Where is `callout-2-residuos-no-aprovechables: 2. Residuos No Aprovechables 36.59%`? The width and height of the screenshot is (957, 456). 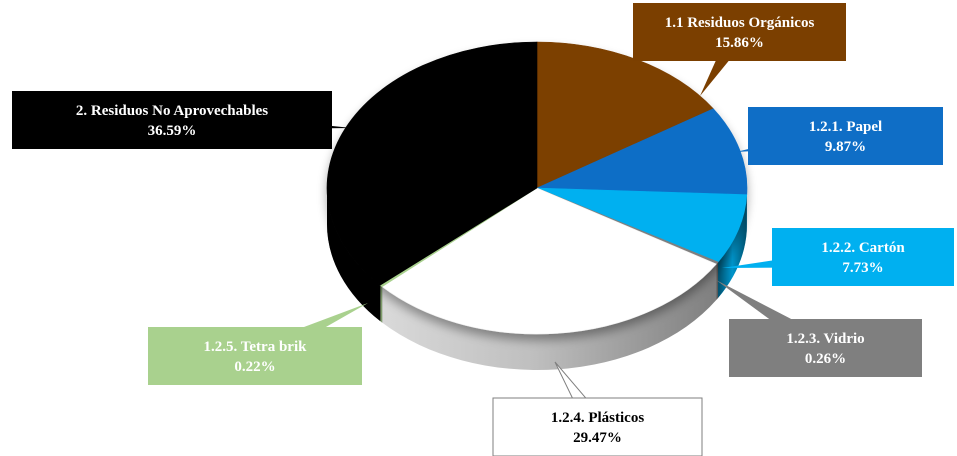
callout-2-residuos-no-aprovechables: 2. Residuos No Aprovechables 36.59% is located at coordinates (182, 120).